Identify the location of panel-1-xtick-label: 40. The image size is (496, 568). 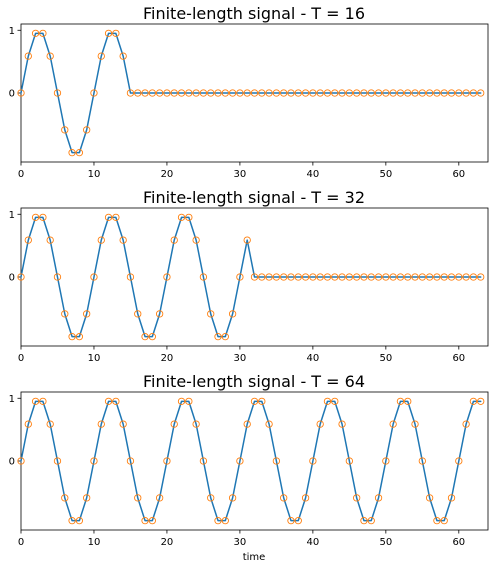
(313, 174).